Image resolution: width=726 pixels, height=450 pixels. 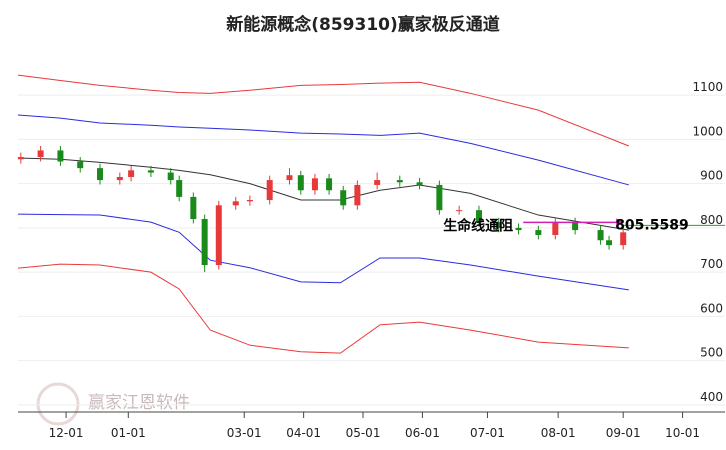 What do you see at coordinates (707, 131) in the screenshot?
I see `y-tick-label: 1000` at bounding box center [707, 131].